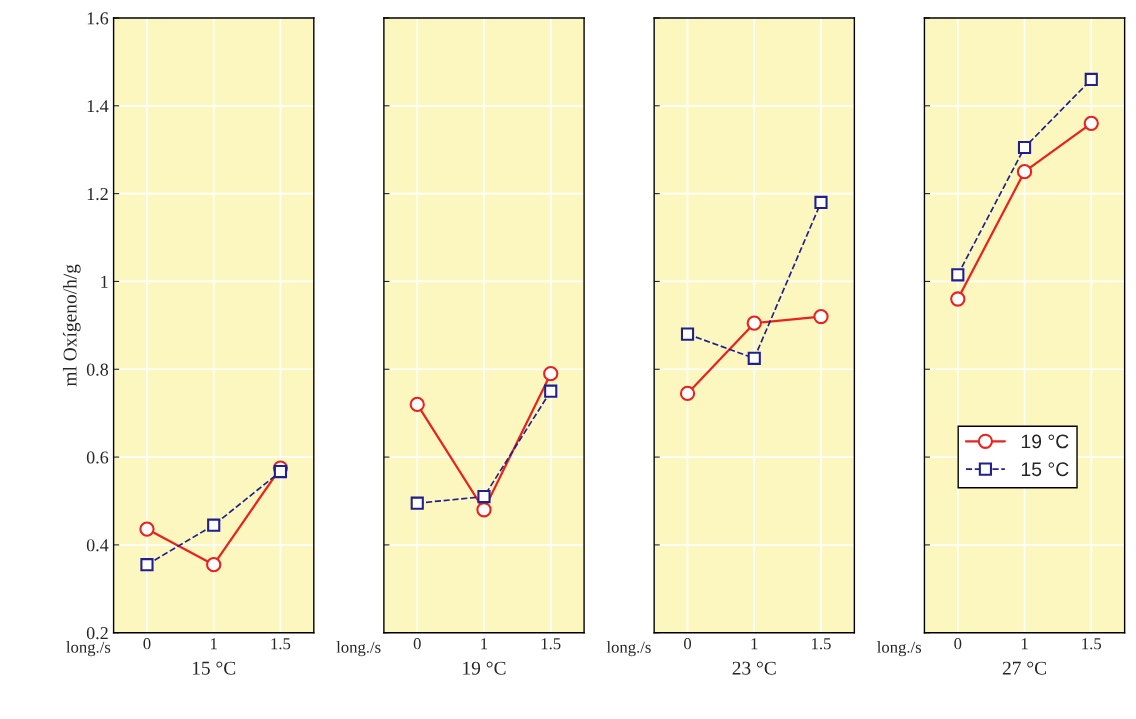 This screenshot has width=1136, height=719. What do you see at coordinates (484, 668) in the screenshot?
I see `x-axis-title: 19 °C` at bounding box center [484, 668].